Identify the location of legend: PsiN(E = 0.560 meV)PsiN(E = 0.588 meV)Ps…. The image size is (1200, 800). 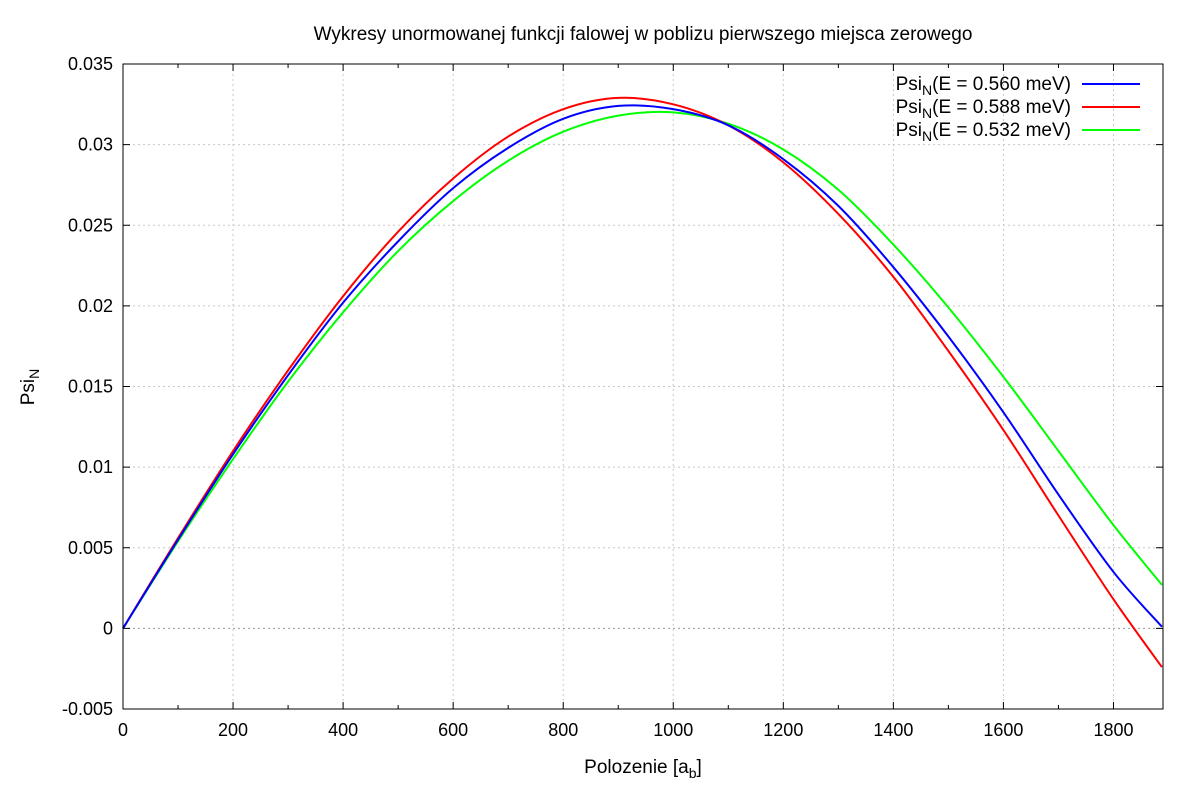
(1018, 109).